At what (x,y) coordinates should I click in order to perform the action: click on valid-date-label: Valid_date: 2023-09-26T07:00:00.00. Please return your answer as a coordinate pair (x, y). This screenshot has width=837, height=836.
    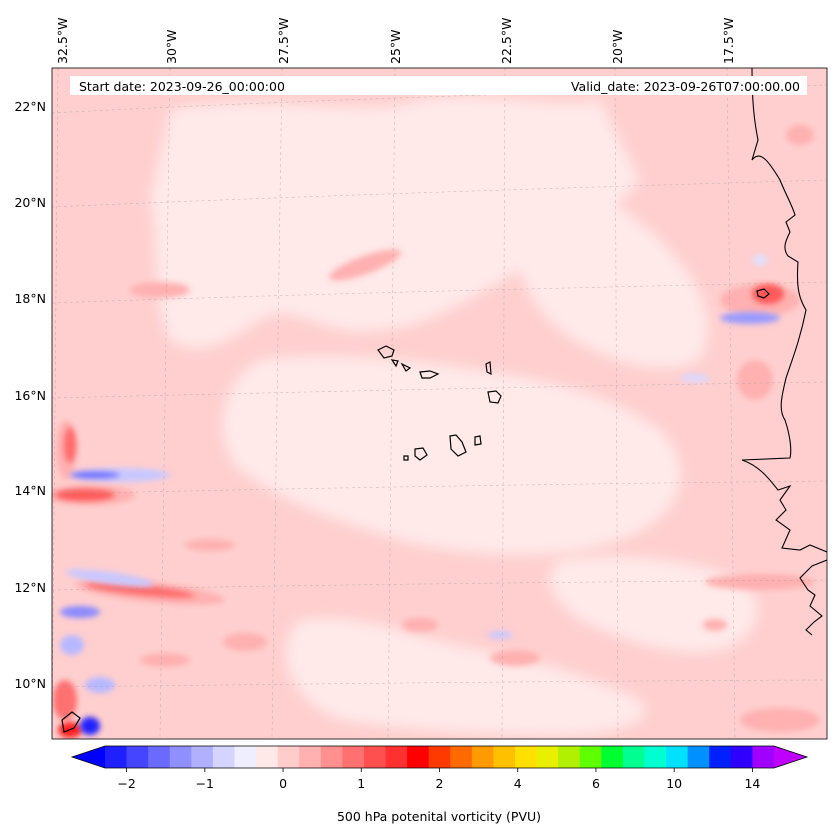
    Looking at the image, I should click on (685, 86).